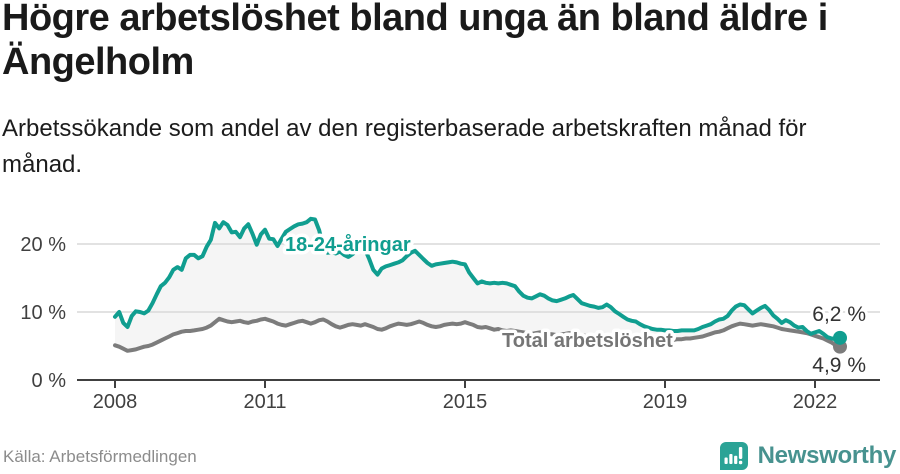  What do you see at coordinates (839, 314) in the screenshot?
I see `end-label-youth: 6,2 %` at bounding box center [839, 314].